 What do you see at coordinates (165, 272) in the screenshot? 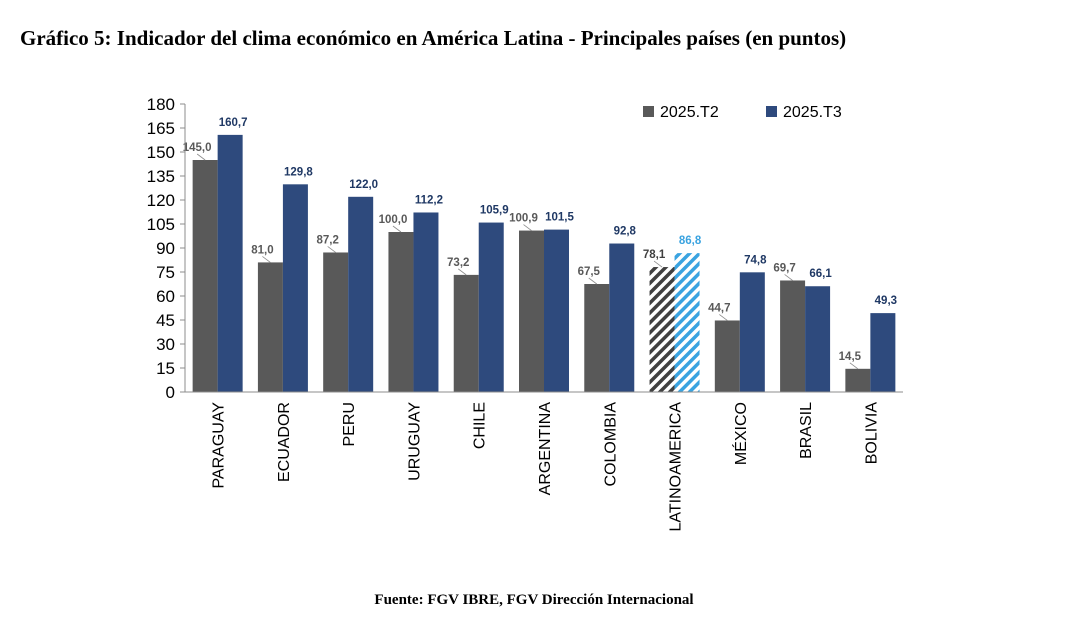
I see `y-tick-label: 75` at bounding box center [165, 272].